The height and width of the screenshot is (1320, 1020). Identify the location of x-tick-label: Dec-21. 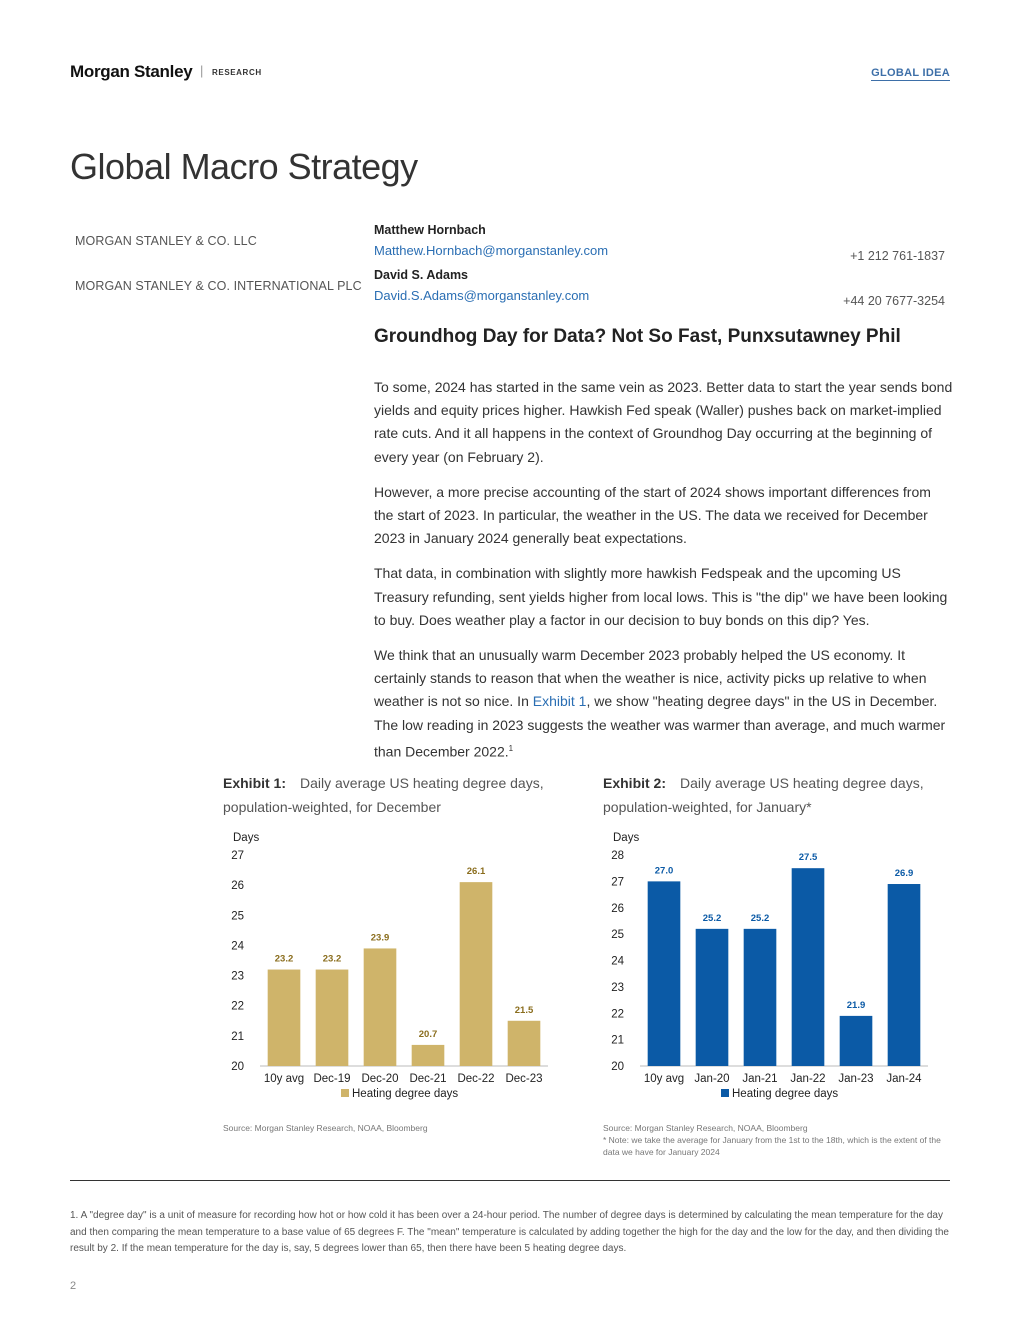
(427, 1079).